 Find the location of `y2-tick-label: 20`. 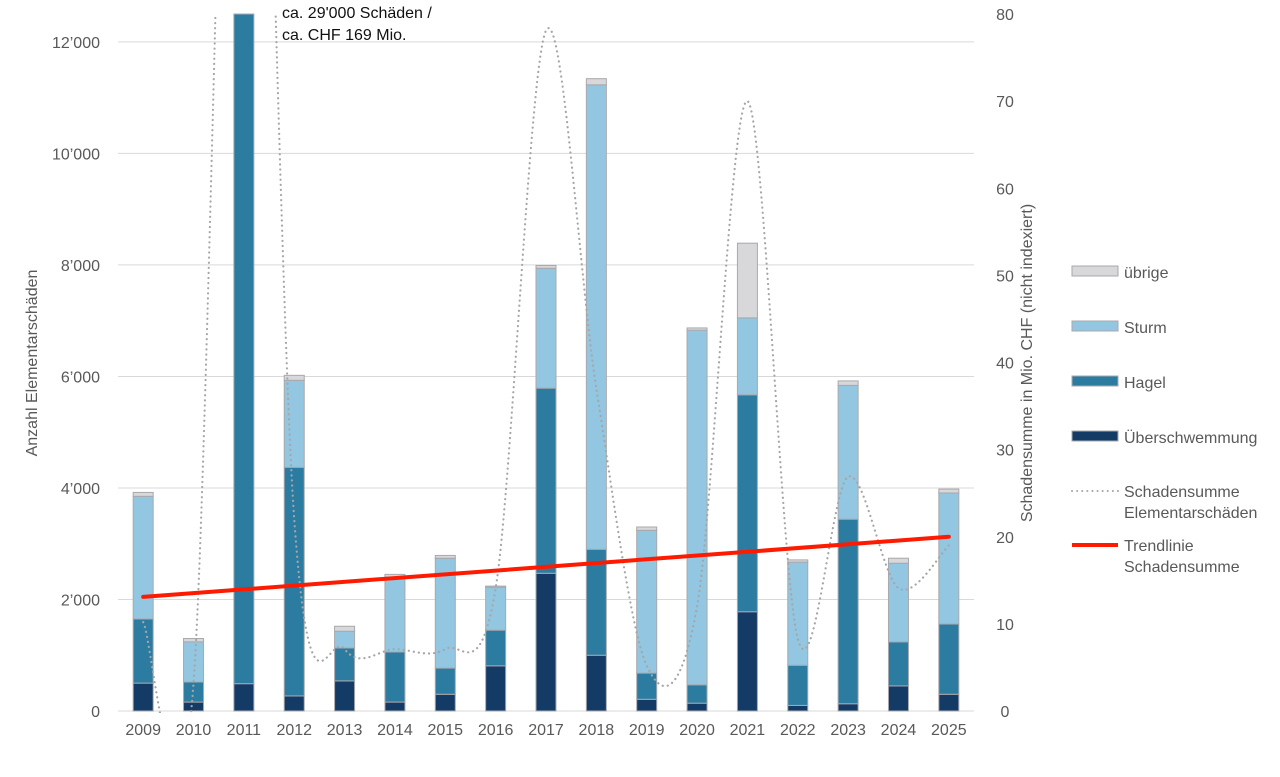

y2-tick-label: 20 is located at coordinates (1005, 538).